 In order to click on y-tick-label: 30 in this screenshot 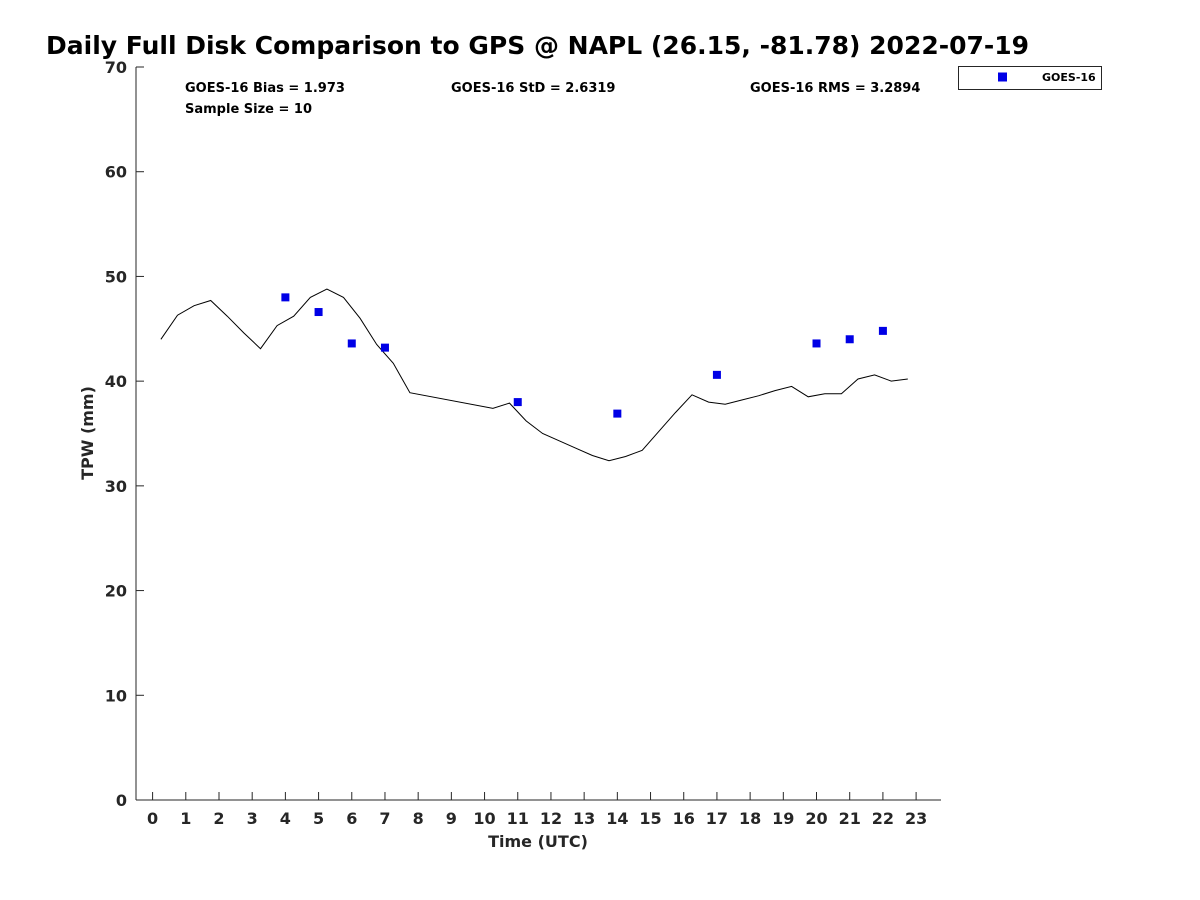, I will do `click(116, 486)`.